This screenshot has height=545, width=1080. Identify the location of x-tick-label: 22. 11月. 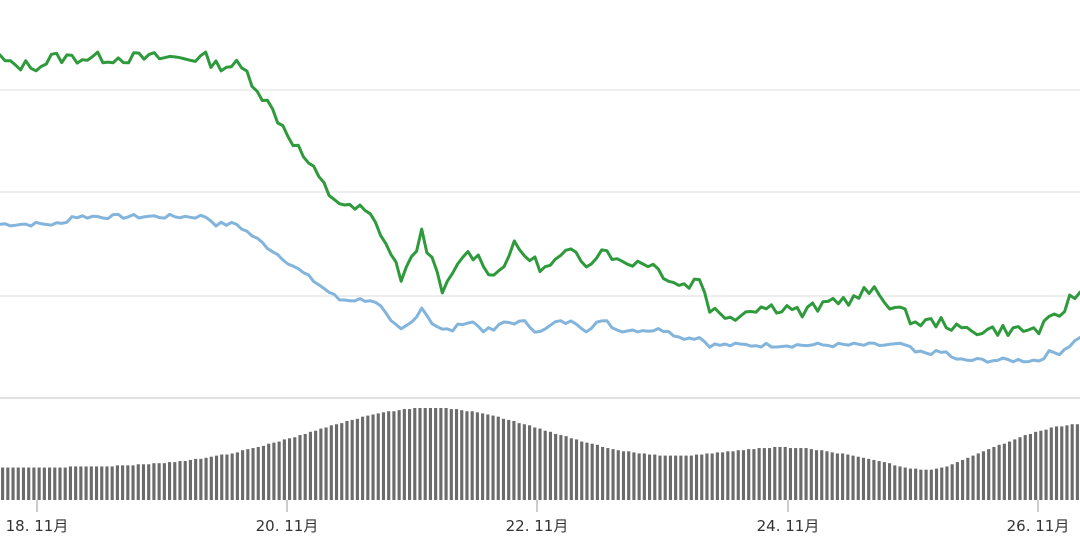
(537, 526).